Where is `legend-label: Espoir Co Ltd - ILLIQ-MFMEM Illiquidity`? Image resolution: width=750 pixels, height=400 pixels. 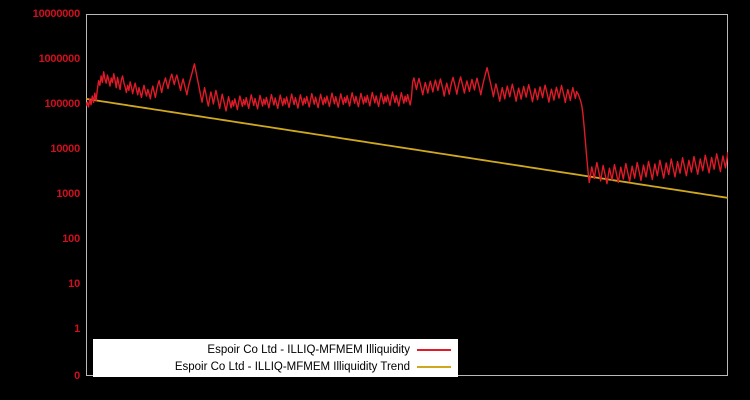 legend-label: Espoir Co Ltd - ILLIQ-MFMEM Illiquidity is located at coordinates (308, 349).